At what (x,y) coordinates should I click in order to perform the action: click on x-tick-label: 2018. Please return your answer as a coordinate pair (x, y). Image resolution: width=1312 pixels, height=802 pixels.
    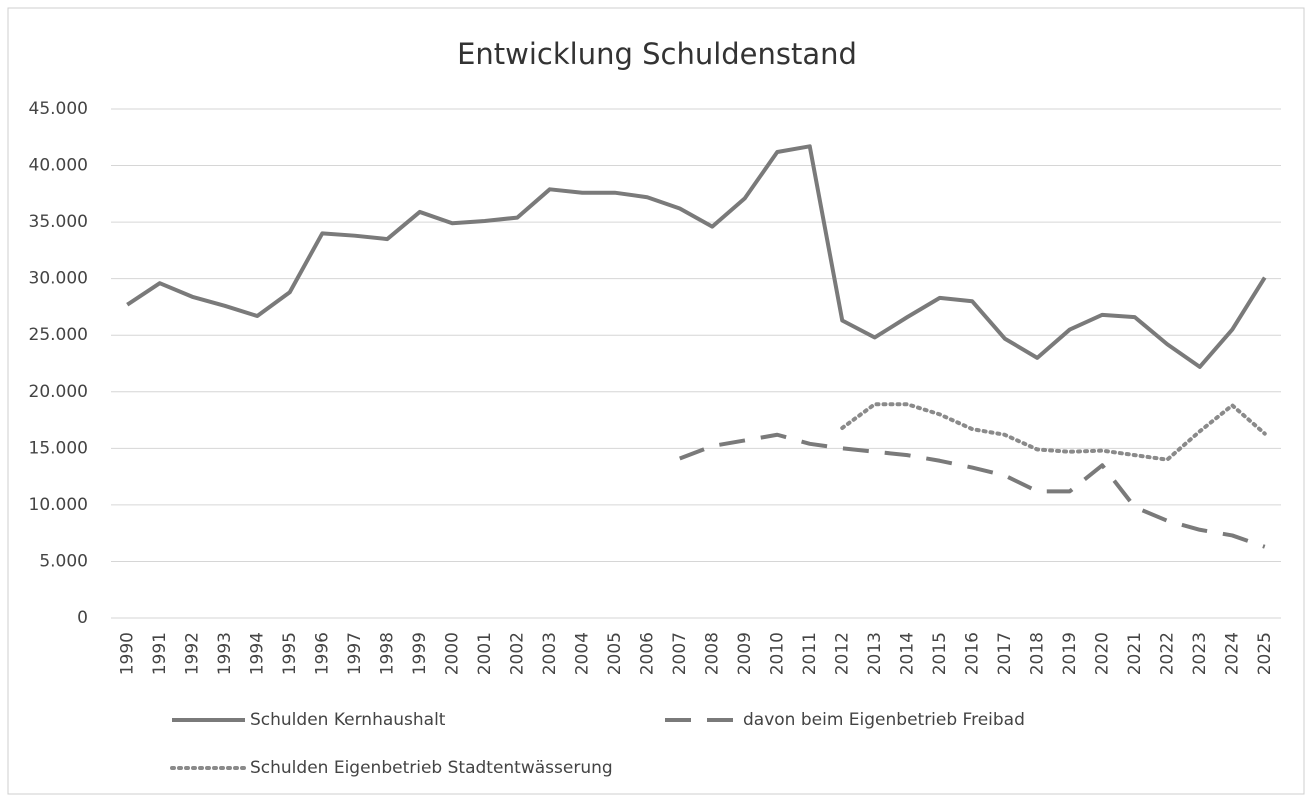
    Looking at the image, I should click on (1037, 653).